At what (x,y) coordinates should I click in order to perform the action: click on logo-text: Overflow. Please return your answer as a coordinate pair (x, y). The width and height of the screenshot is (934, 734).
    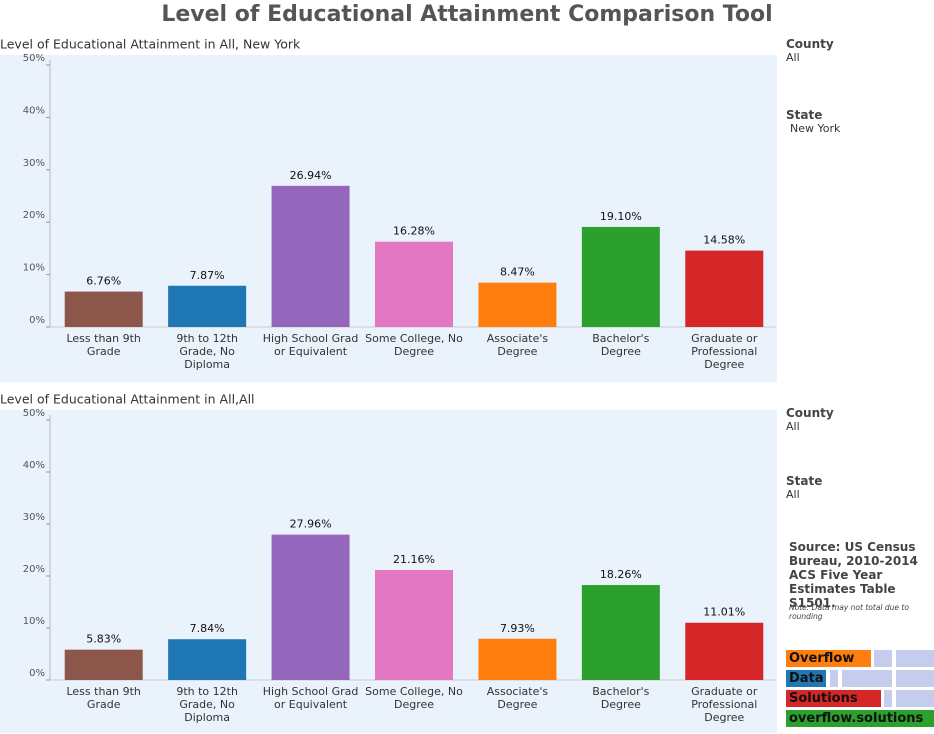
    Looking at the image, I should click on (828, 658).